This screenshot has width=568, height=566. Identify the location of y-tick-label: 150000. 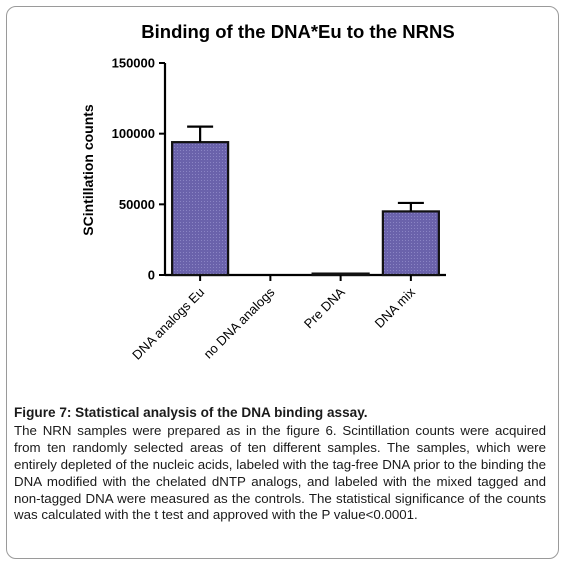
(133, 63).